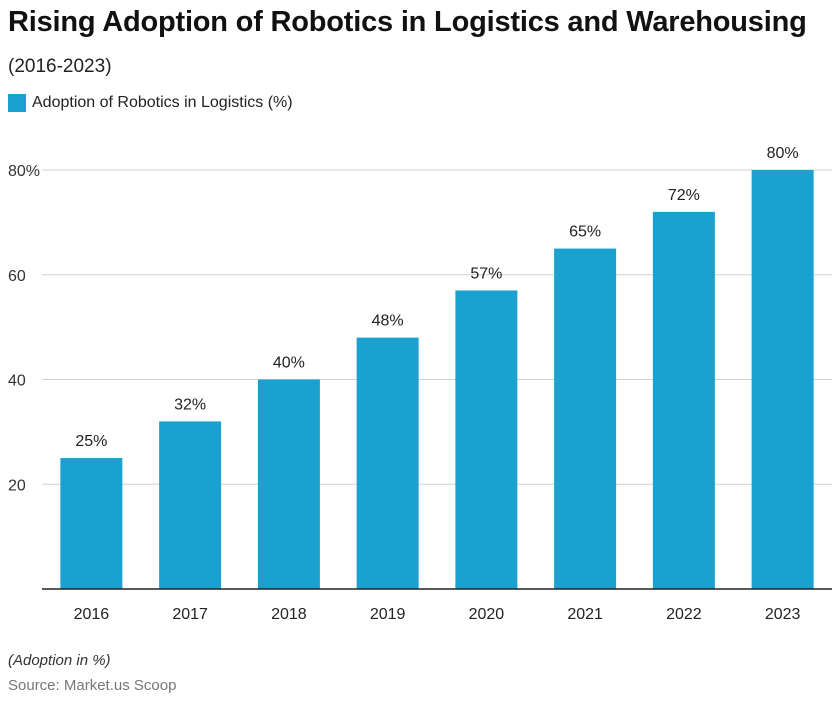 Image resolution: width=840 pixels, height=701 pixels. What do you see at coordinates (585, 614) in the screenshot?
I see `x-tick-label: 2021` at bounding box center [585, 614].